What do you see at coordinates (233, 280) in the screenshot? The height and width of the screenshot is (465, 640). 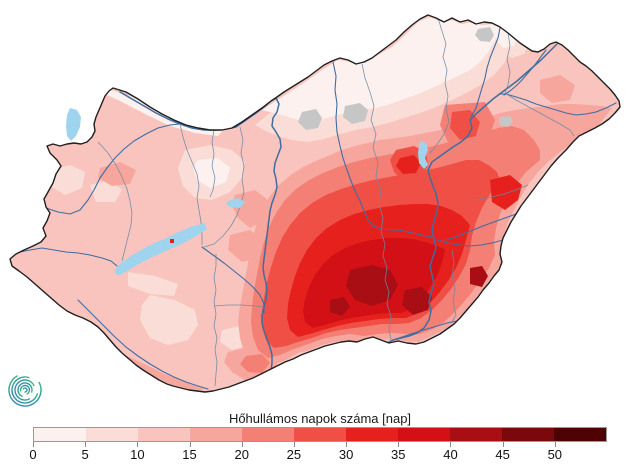 I see `river-sio` at bounding box center [233, 280].